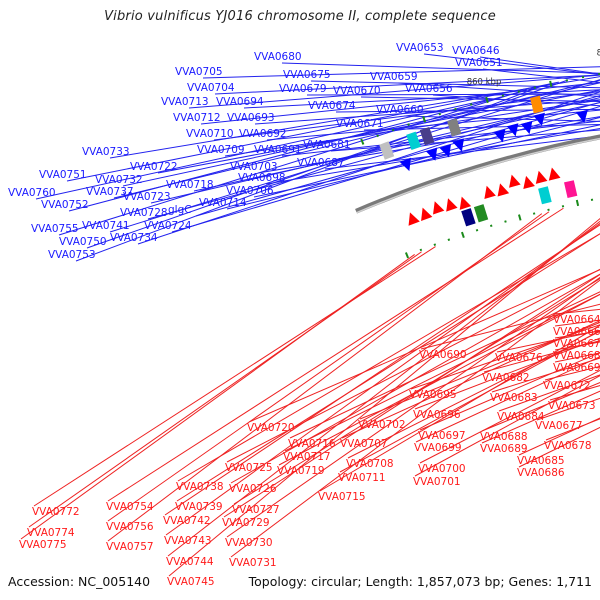 Image resolution: width=600 pixels, height=600 pixels. Describe the element at coordinates (437, 482) in the screenshot. I see `reverse-gene-label: VVA0701` at that location.